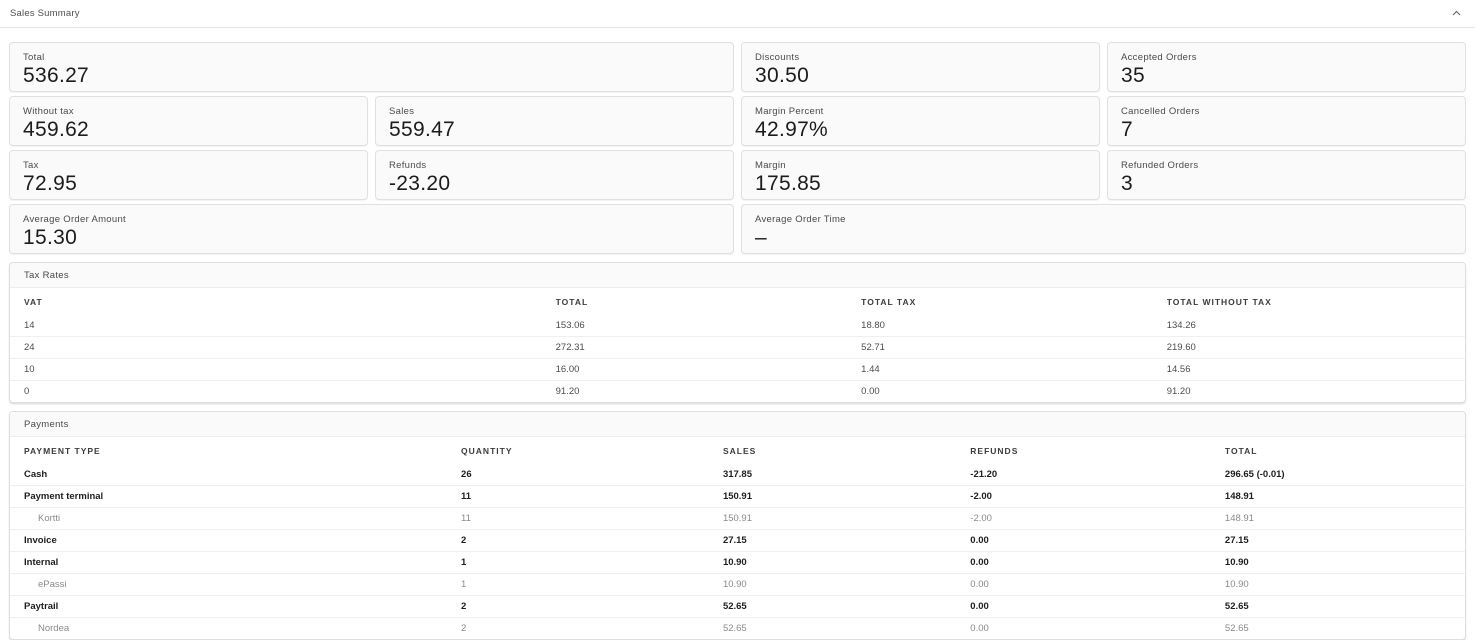  What do you see at coordinates (770, 165) in the screenshot?
I see `stat-label: Margin` at bounding box center [770, 165].